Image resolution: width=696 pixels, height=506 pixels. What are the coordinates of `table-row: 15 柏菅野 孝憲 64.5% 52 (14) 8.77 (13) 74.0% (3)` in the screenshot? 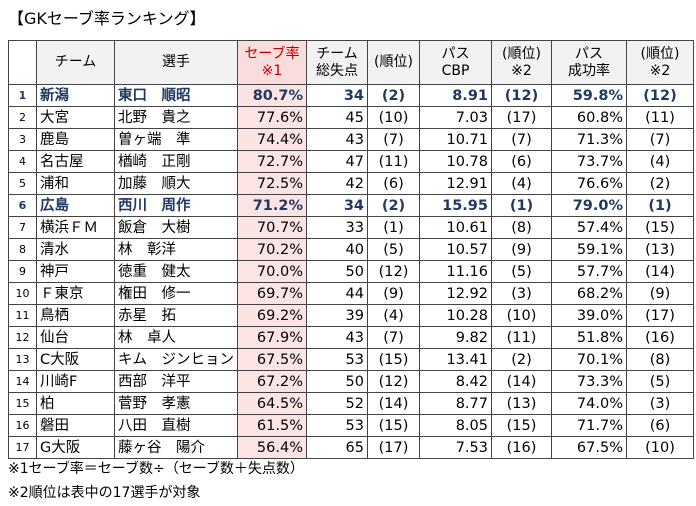 It's located at (351, 403).